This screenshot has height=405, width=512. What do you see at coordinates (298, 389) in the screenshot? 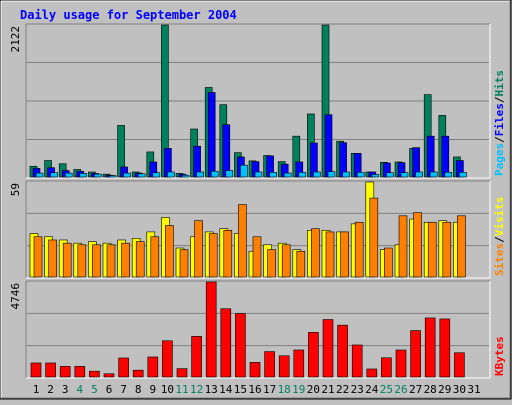
I see `x-tick-label: 19` at bounding box center [298, 389].